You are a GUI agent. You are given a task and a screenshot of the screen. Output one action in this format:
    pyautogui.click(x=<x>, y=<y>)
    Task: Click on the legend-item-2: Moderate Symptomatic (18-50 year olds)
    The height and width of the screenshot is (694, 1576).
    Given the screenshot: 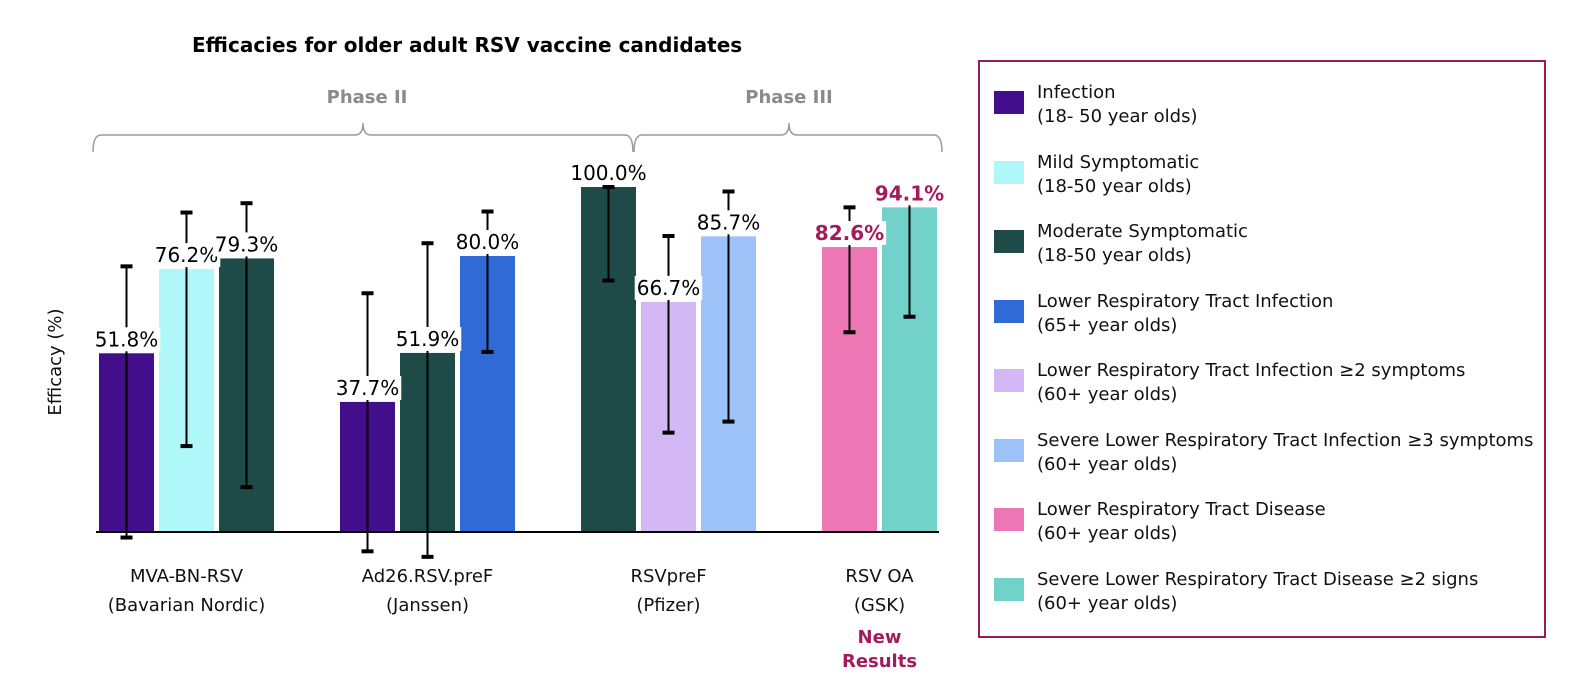 What is the action you would take?
    pyautogui.click(x=1121, y=244)
    